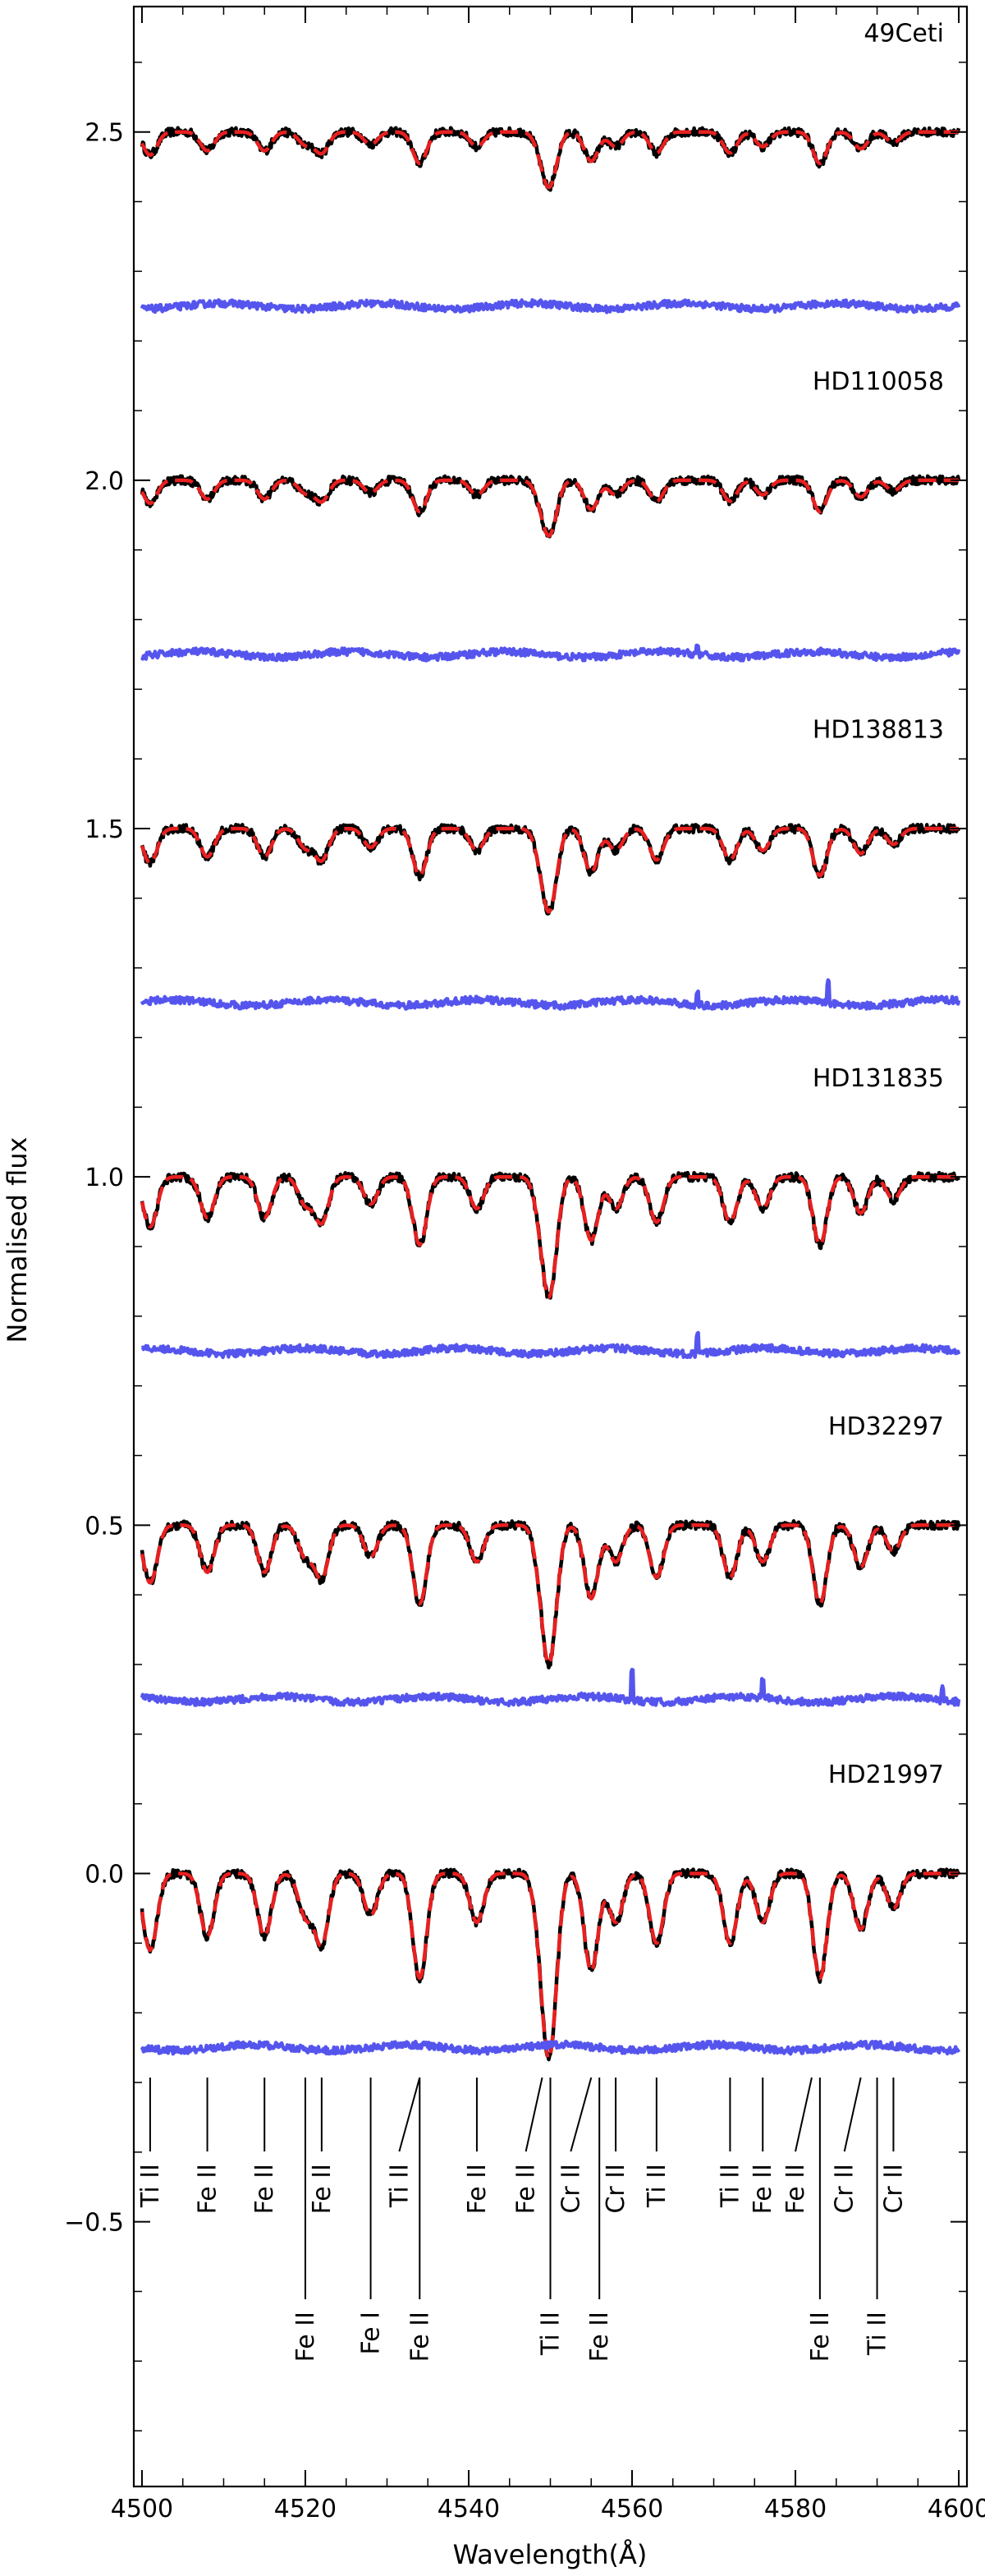 The height and width of the screenshot is (2576, 985). I want to click on x-tick-label: 4600, so click(957, 2509).